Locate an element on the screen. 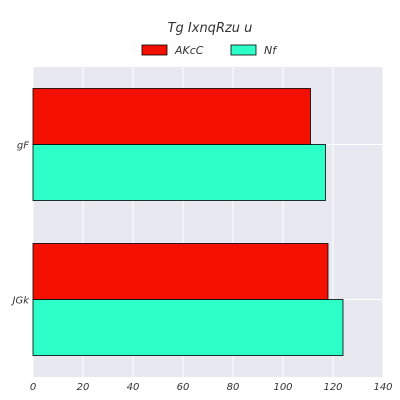 This screenshot has width=400, height=400. legend-label-Nf: Nf is located at coordinates (271, 50).